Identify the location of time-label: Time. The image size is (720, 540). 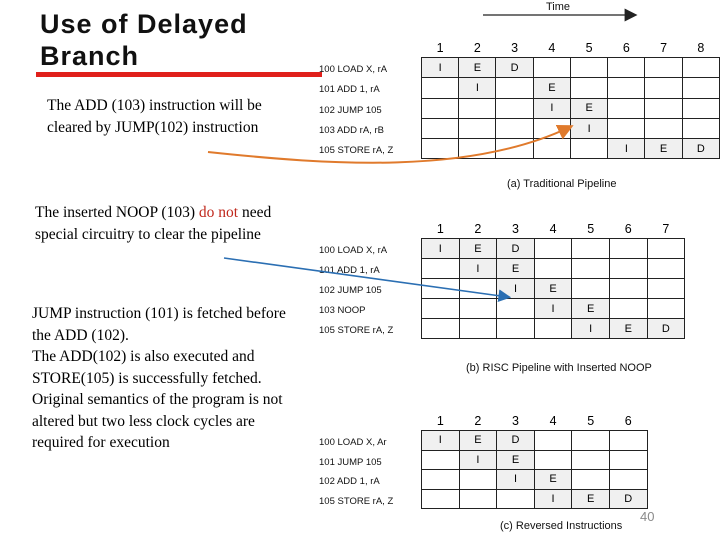
(558, 7).